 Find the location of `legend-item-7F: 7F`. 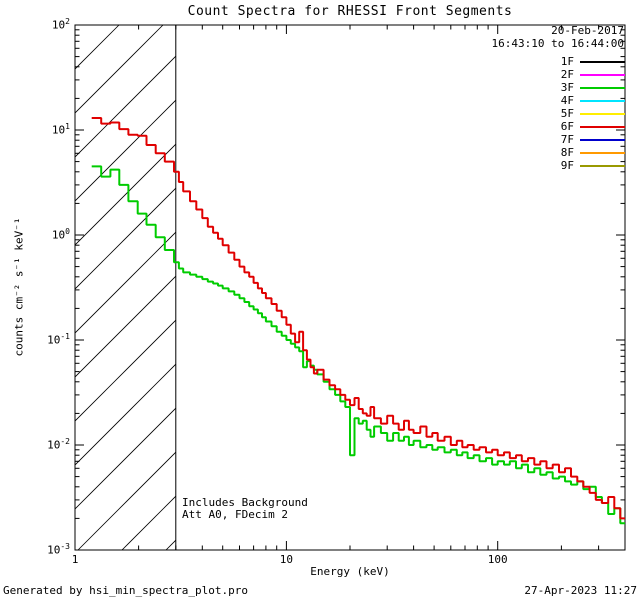

legend-item-7F: 7F is located at coordinates (593, 139).